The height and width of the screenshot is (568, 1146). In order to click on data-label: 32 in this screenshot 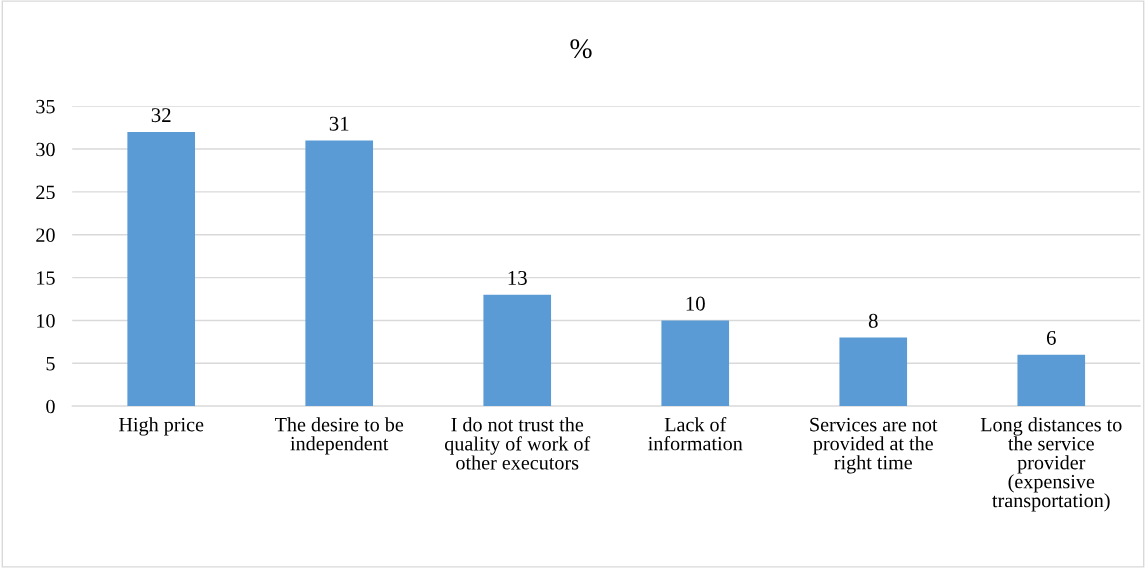, I will do `click(161, 115)`.